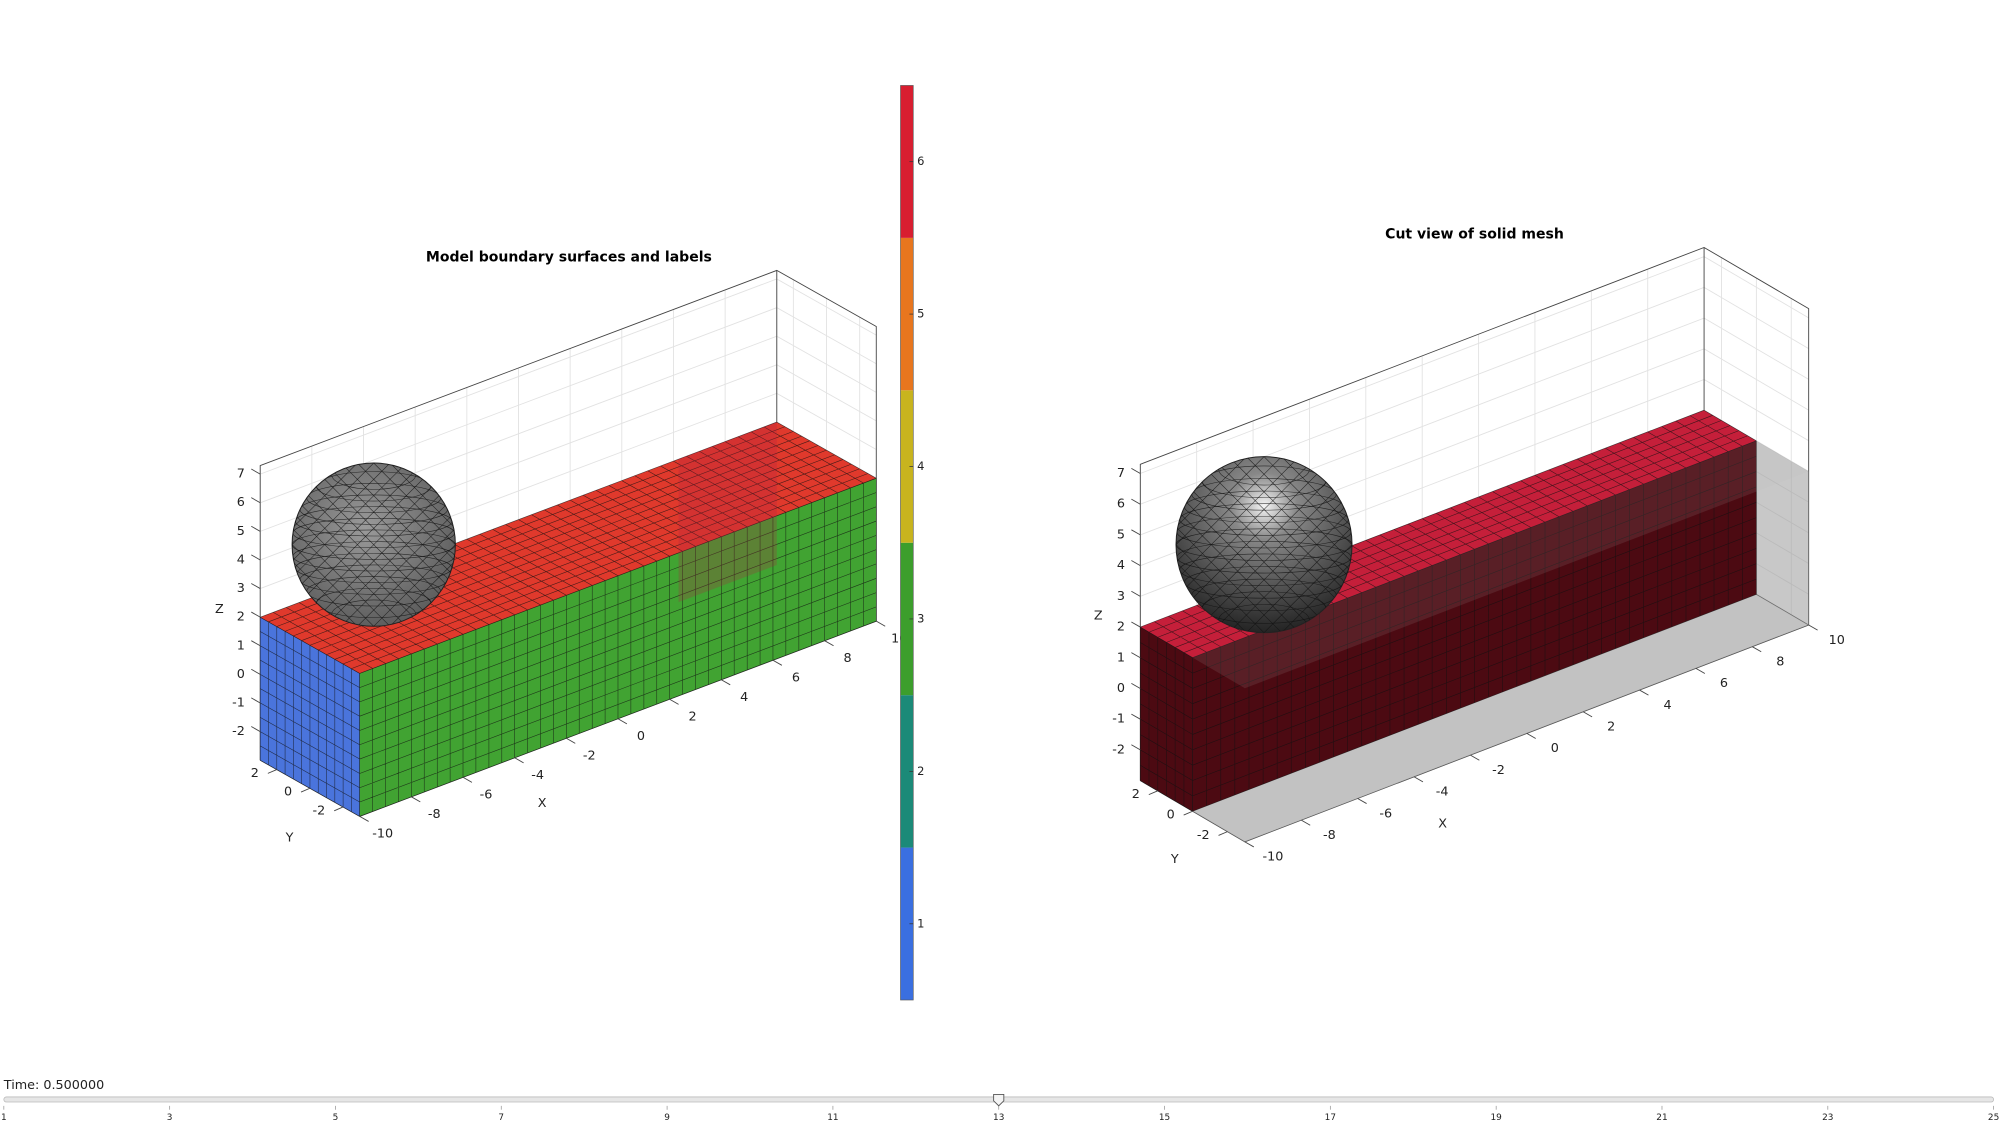 The height and width of the screenshot is (1125, 2000). I want to click on slider-tick-label: 3, so click(170, 1118).